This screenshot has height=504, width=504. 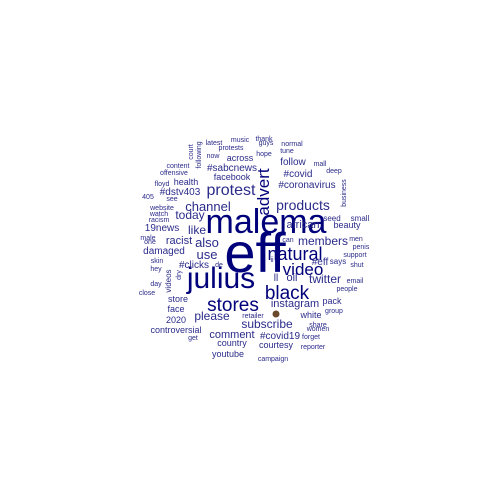 What do you see at coordinates (148, 197) in the screenshot?
I see `cloud-word: 405` at bounding box center [148, 197].